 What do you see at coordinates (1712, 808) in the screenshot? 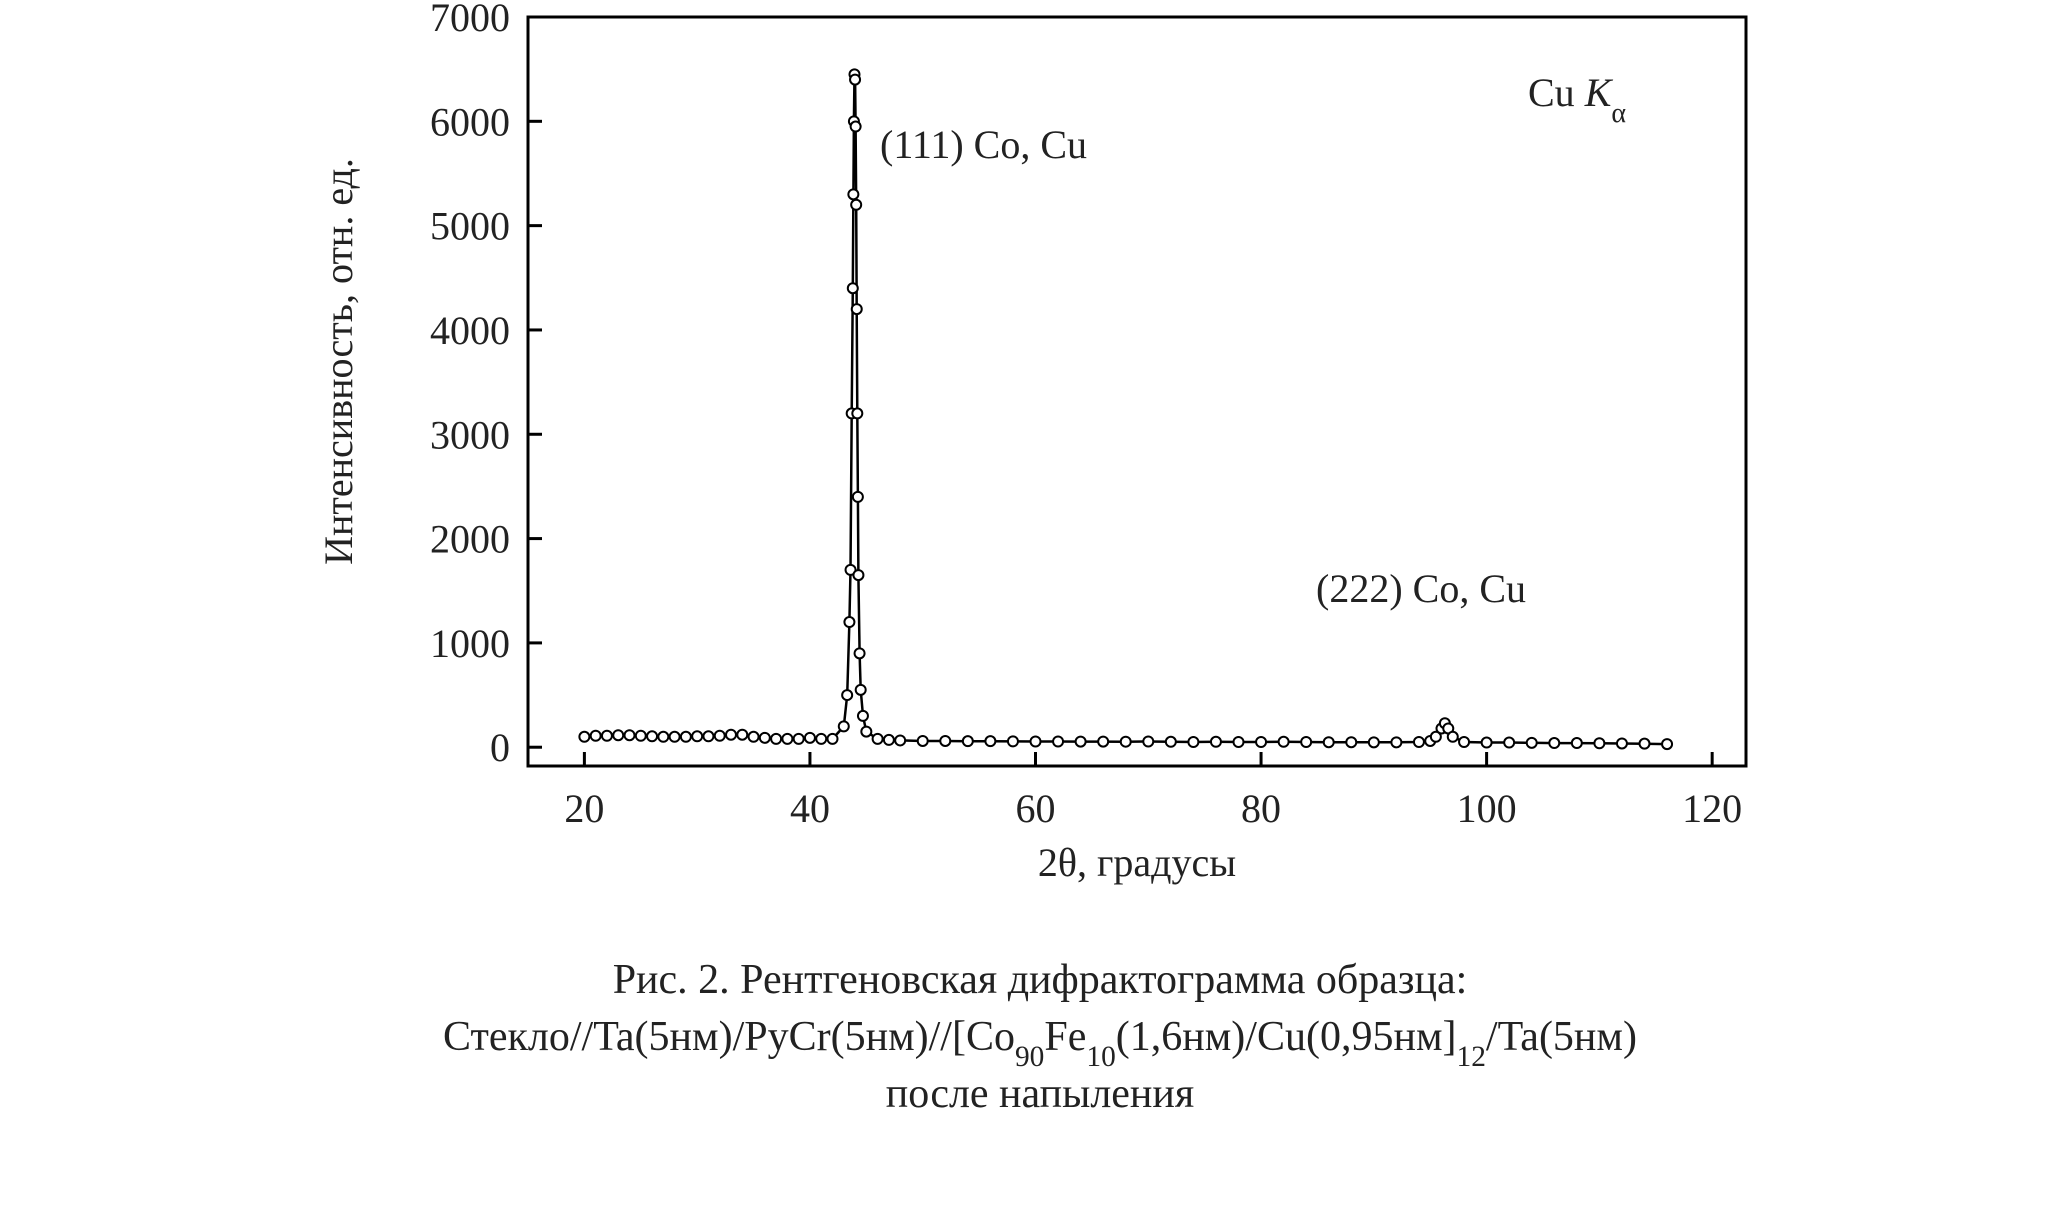
I see `x-tick-label: 120` at bounding box center [1712, 808].